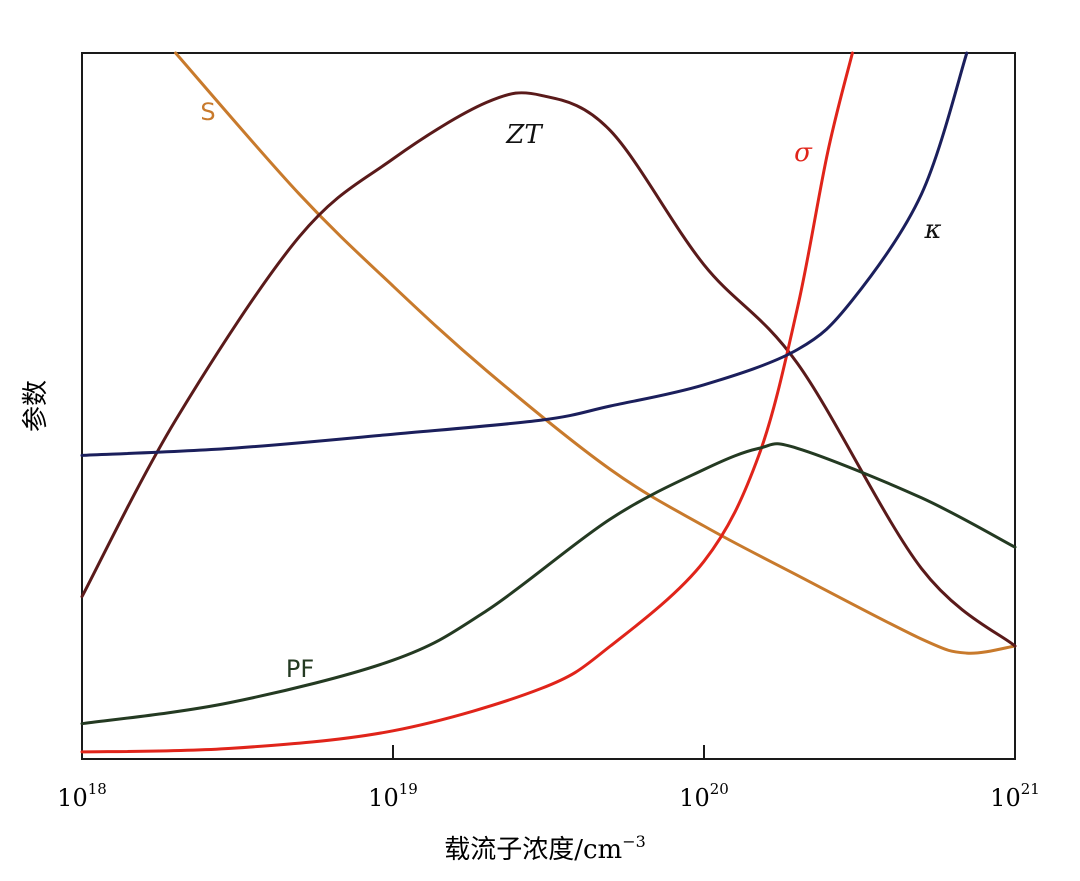 This screenshot has height=881, width=1080. What do you see at coordinates (548, 752) in the screenshot?
I see `x-ticks` at bounding box center [548, 752].